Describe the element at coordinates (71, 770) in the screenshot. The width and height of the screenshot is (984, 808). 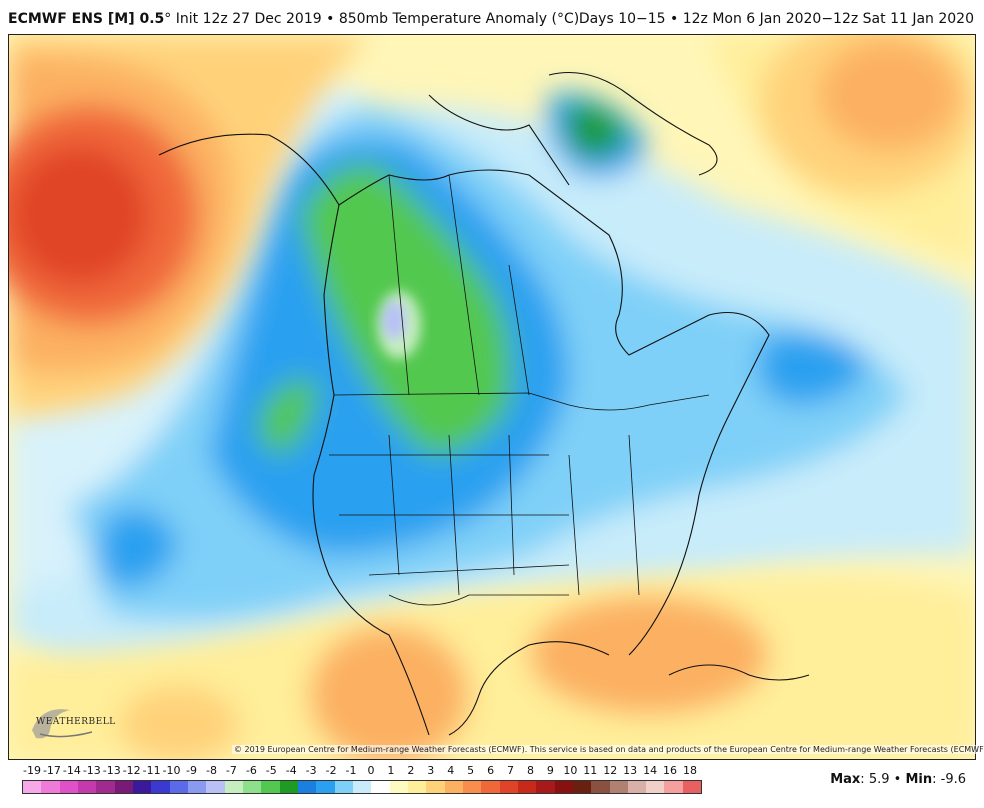
I see `legend-tick-label: -14` at that location.